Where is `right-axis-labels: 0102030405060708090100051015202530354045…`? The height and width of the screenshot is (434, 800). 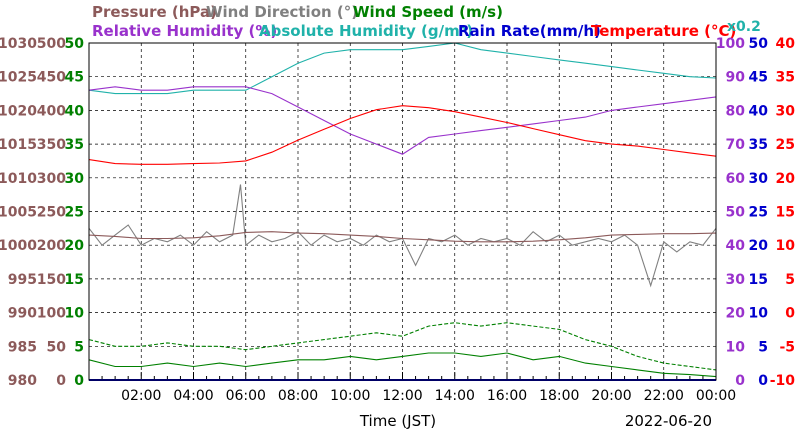 right-axis-labels: 0102030405060708090100051015202530354045… is located at coordinates (755, 212).